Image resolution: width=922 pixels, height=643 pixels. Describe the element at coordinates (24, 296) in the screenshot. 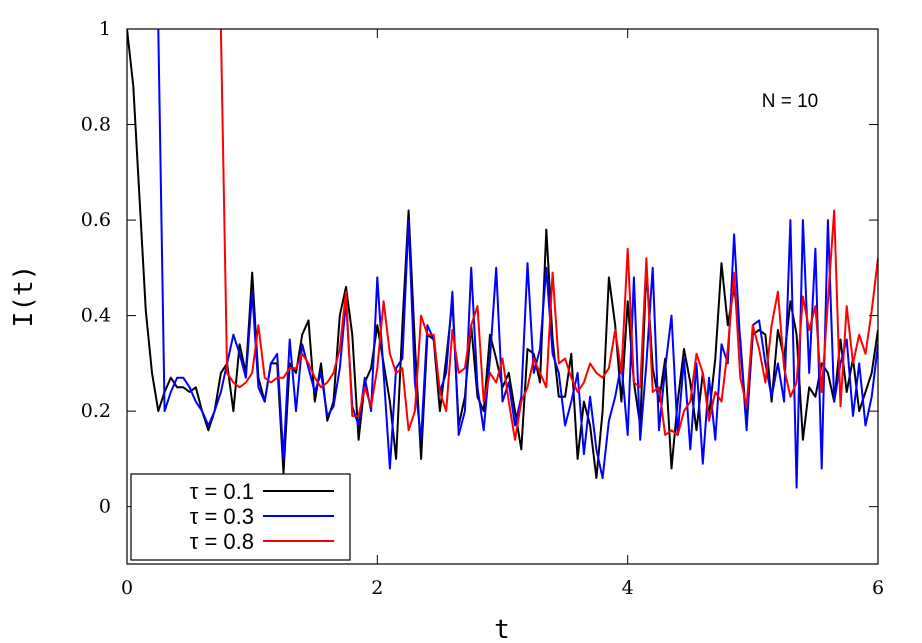

I see `y-axis-label: I(t)` at that location.